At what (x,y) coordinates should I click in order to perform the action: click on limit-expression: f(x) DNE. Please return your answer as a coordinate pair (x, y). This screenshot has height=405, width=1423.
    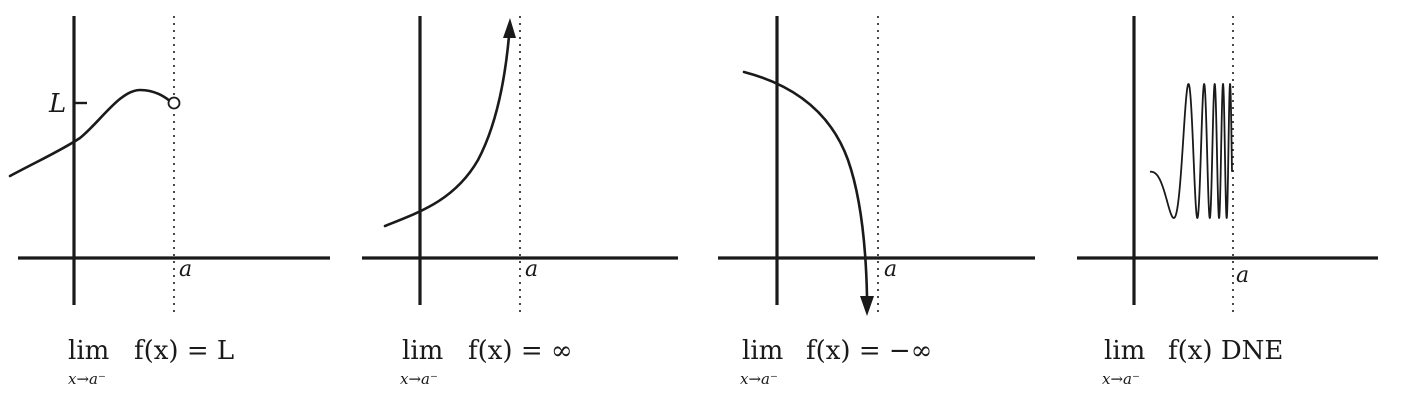
    Looking at the image, I should click on (1225, 351).